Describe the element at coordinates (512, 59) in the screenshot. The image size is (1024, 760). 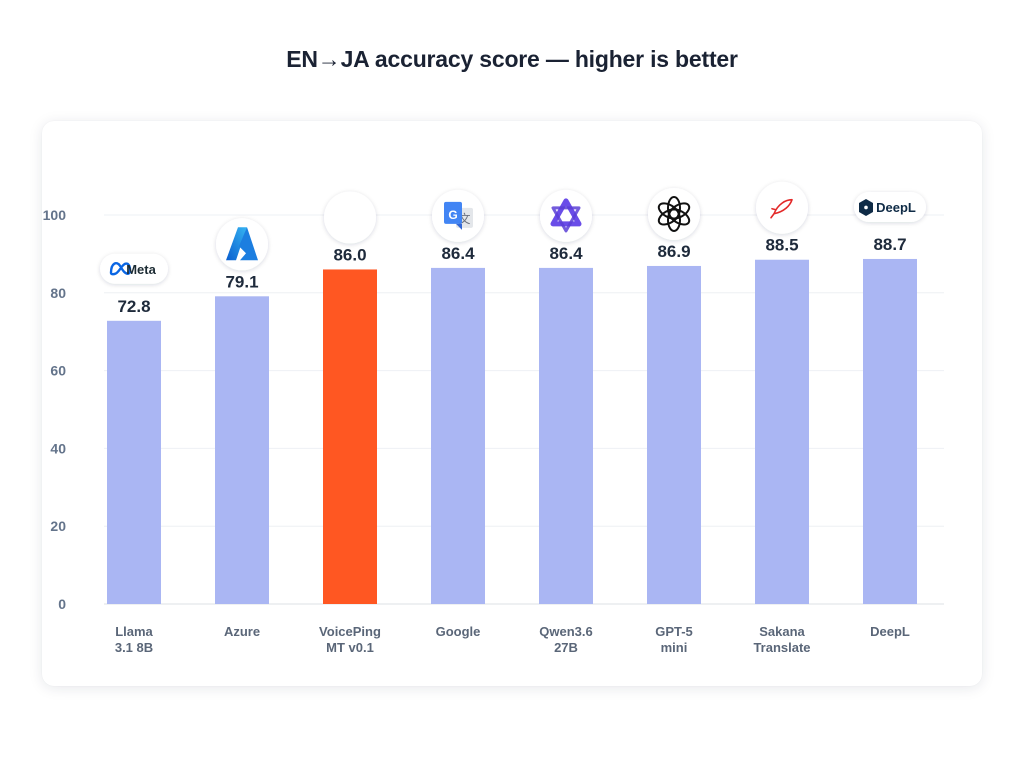
I see `chart-title: EN→JA accuracy score — higher is better` at that location.